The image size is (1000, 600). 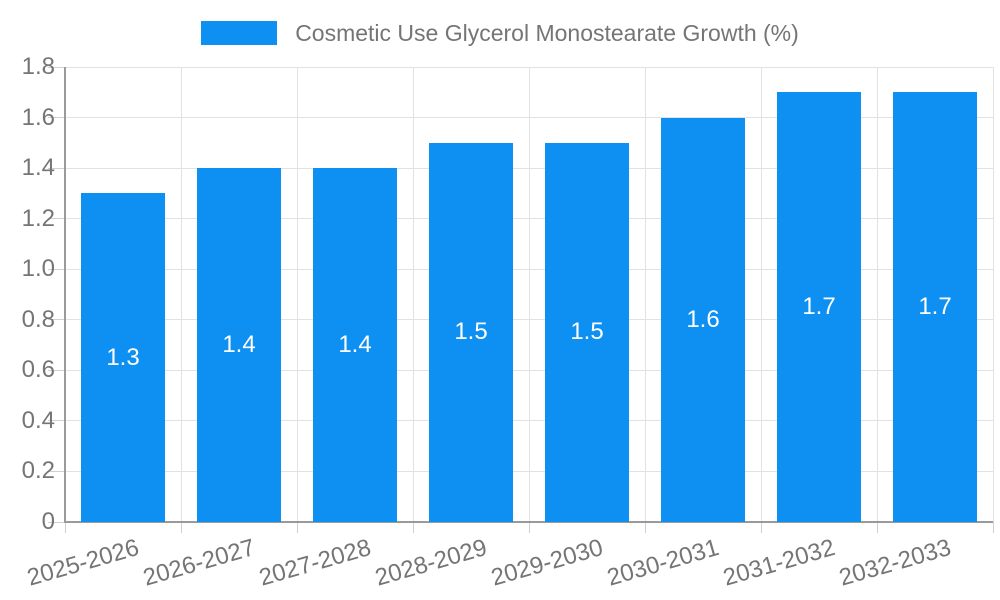 I want to click on bar-2025-2026, so click(x=123, y=357).